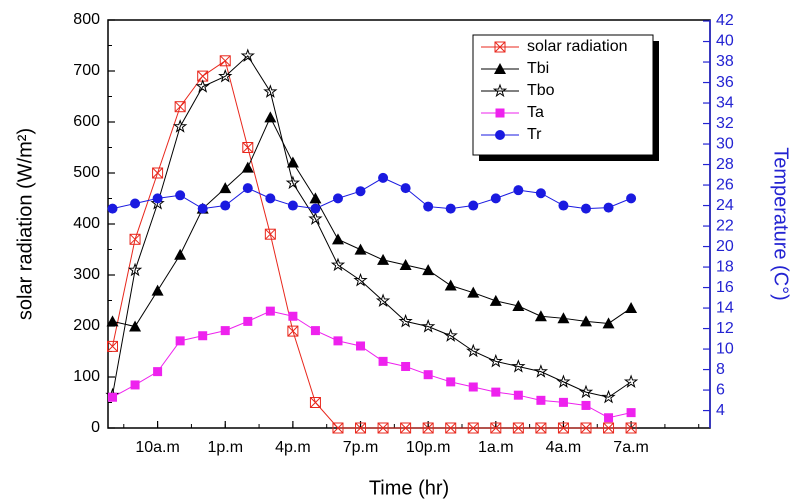 Image resolution: width=796 pixels, height=504 pixels. What do you see at coordinates (725, 164) in the screenshot?
I see `y2-tick-label: 28` at bounding box center [725, 164].